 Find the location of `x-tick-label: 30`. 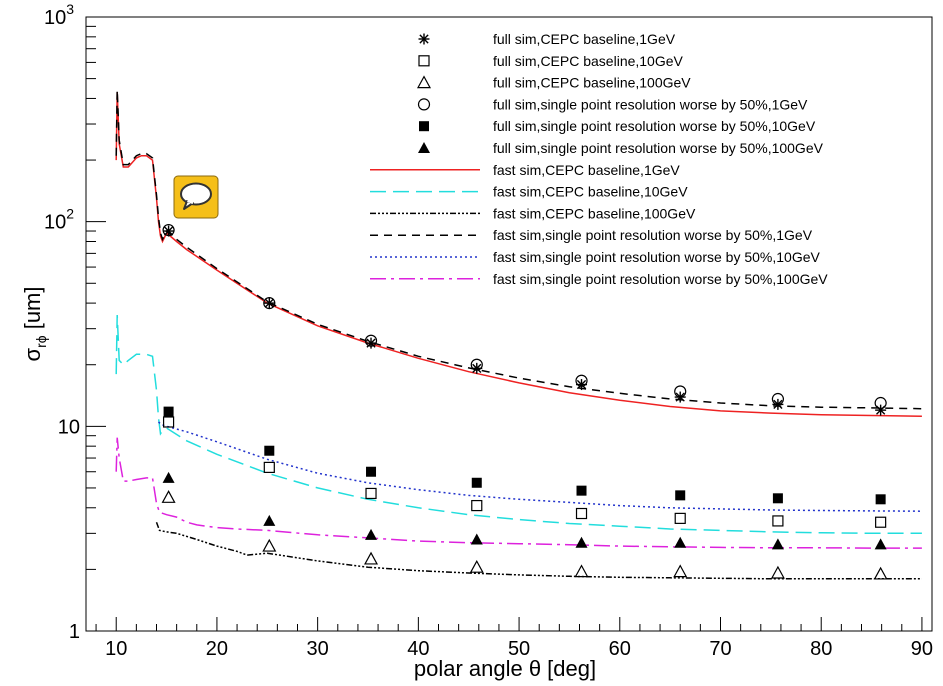

x-tick-label: 30 is located at coordinates (318, 649).